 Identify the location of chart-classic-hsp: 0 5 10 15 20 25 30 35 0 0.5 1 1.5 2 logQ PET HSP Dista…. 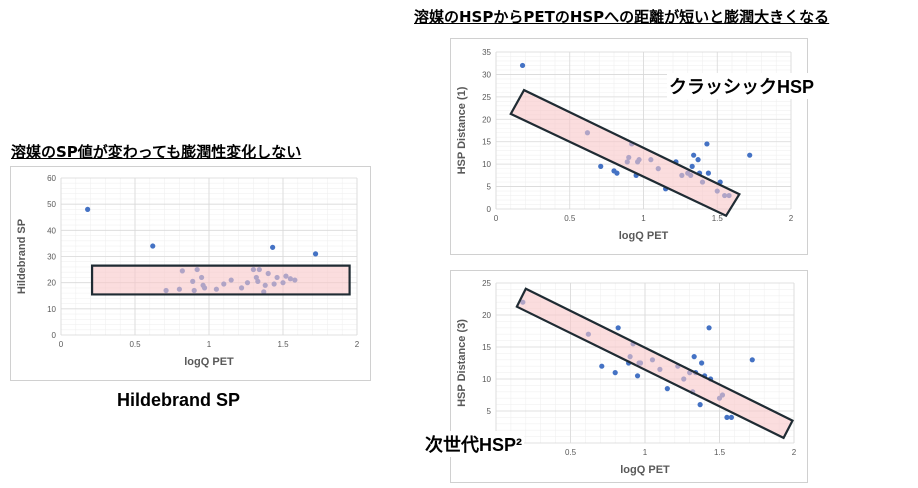
(625, 145).